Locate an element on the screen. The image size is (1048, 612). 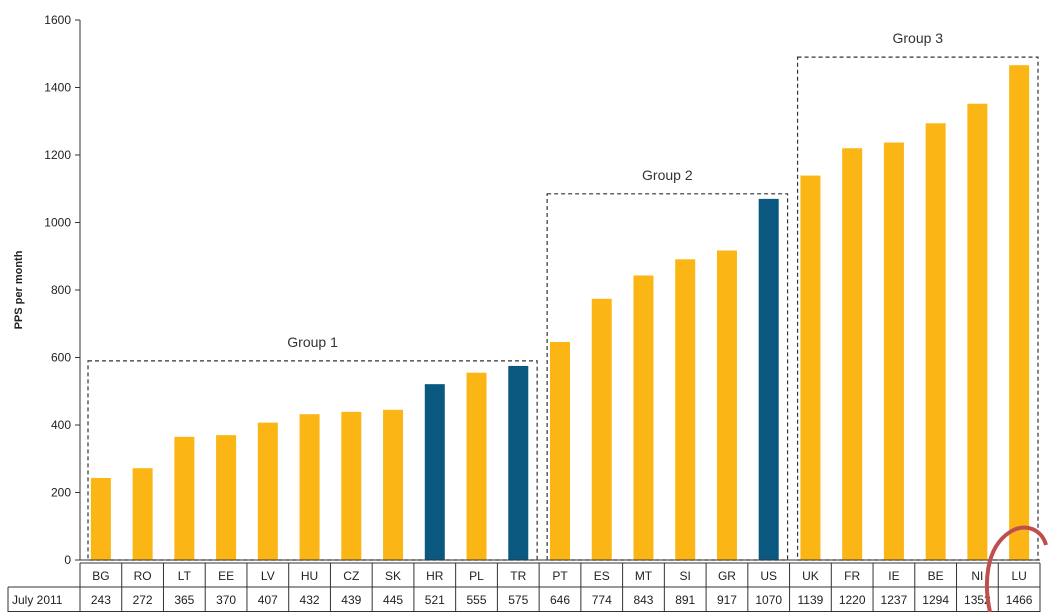
bar-mt is located at coordinates (643, 417).